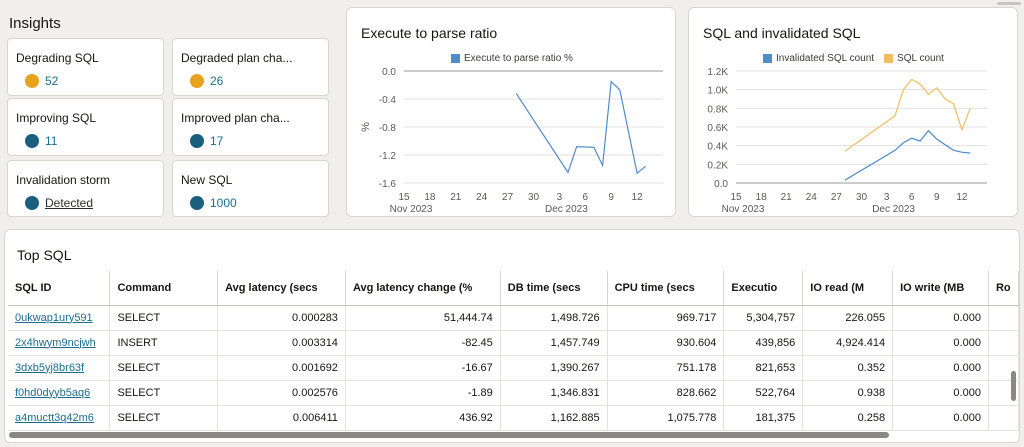  I want to click on y-tick-label: 0.8K, so click(717, 109).